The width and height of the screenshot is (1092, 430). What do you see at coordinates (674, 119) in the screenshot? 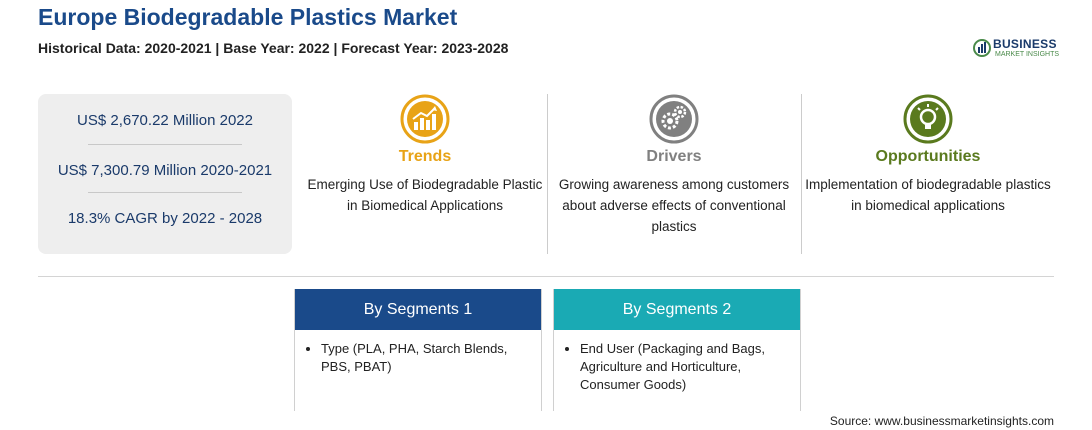
I see `gears-icon` at bounding box center [674, 119].